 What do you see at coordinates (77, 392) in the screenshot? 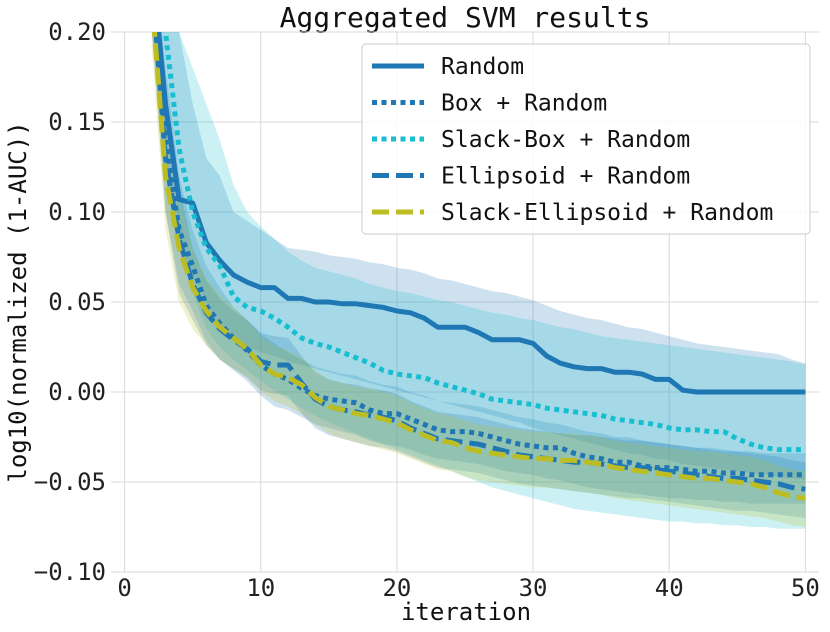
I see `y-tick-label: 0.00` at bounding box center [77, 392].